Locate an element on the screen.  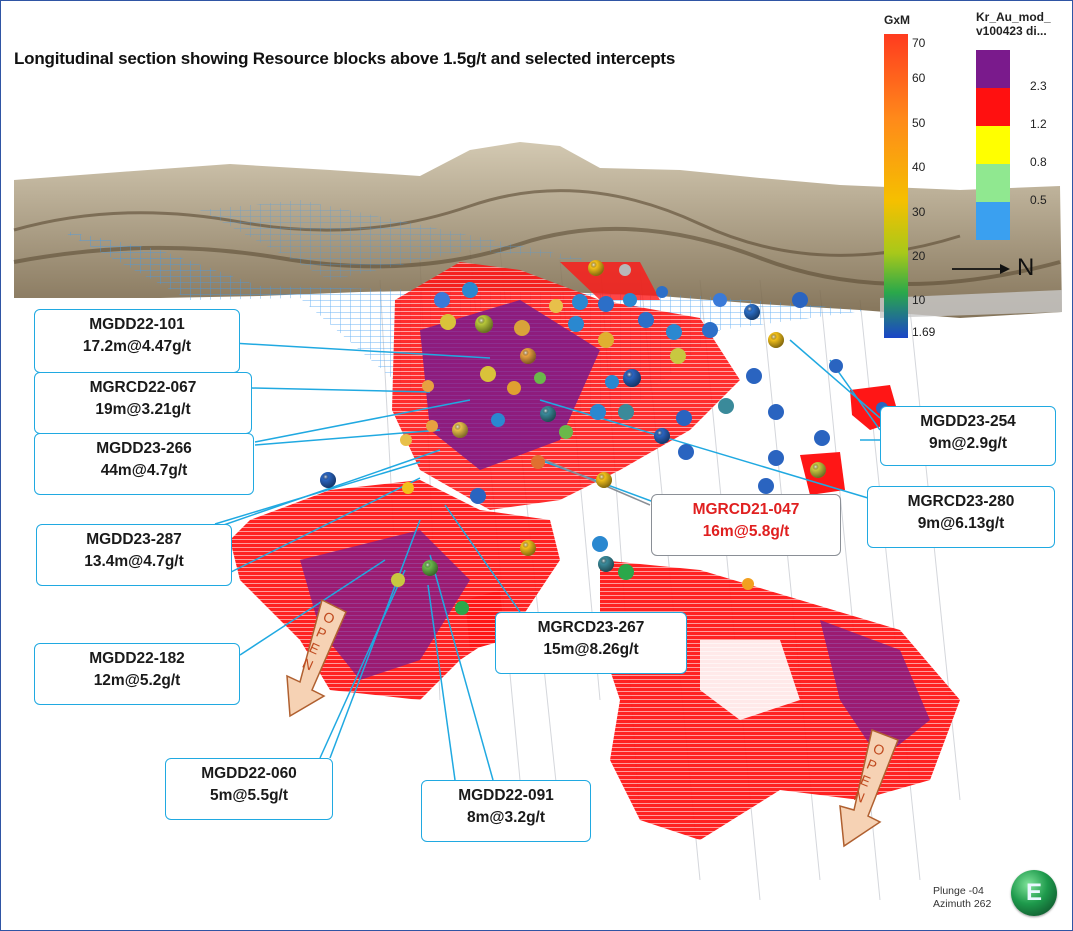
callout-hole-id: MGDD22-182 is located at coordinates (137, 658).